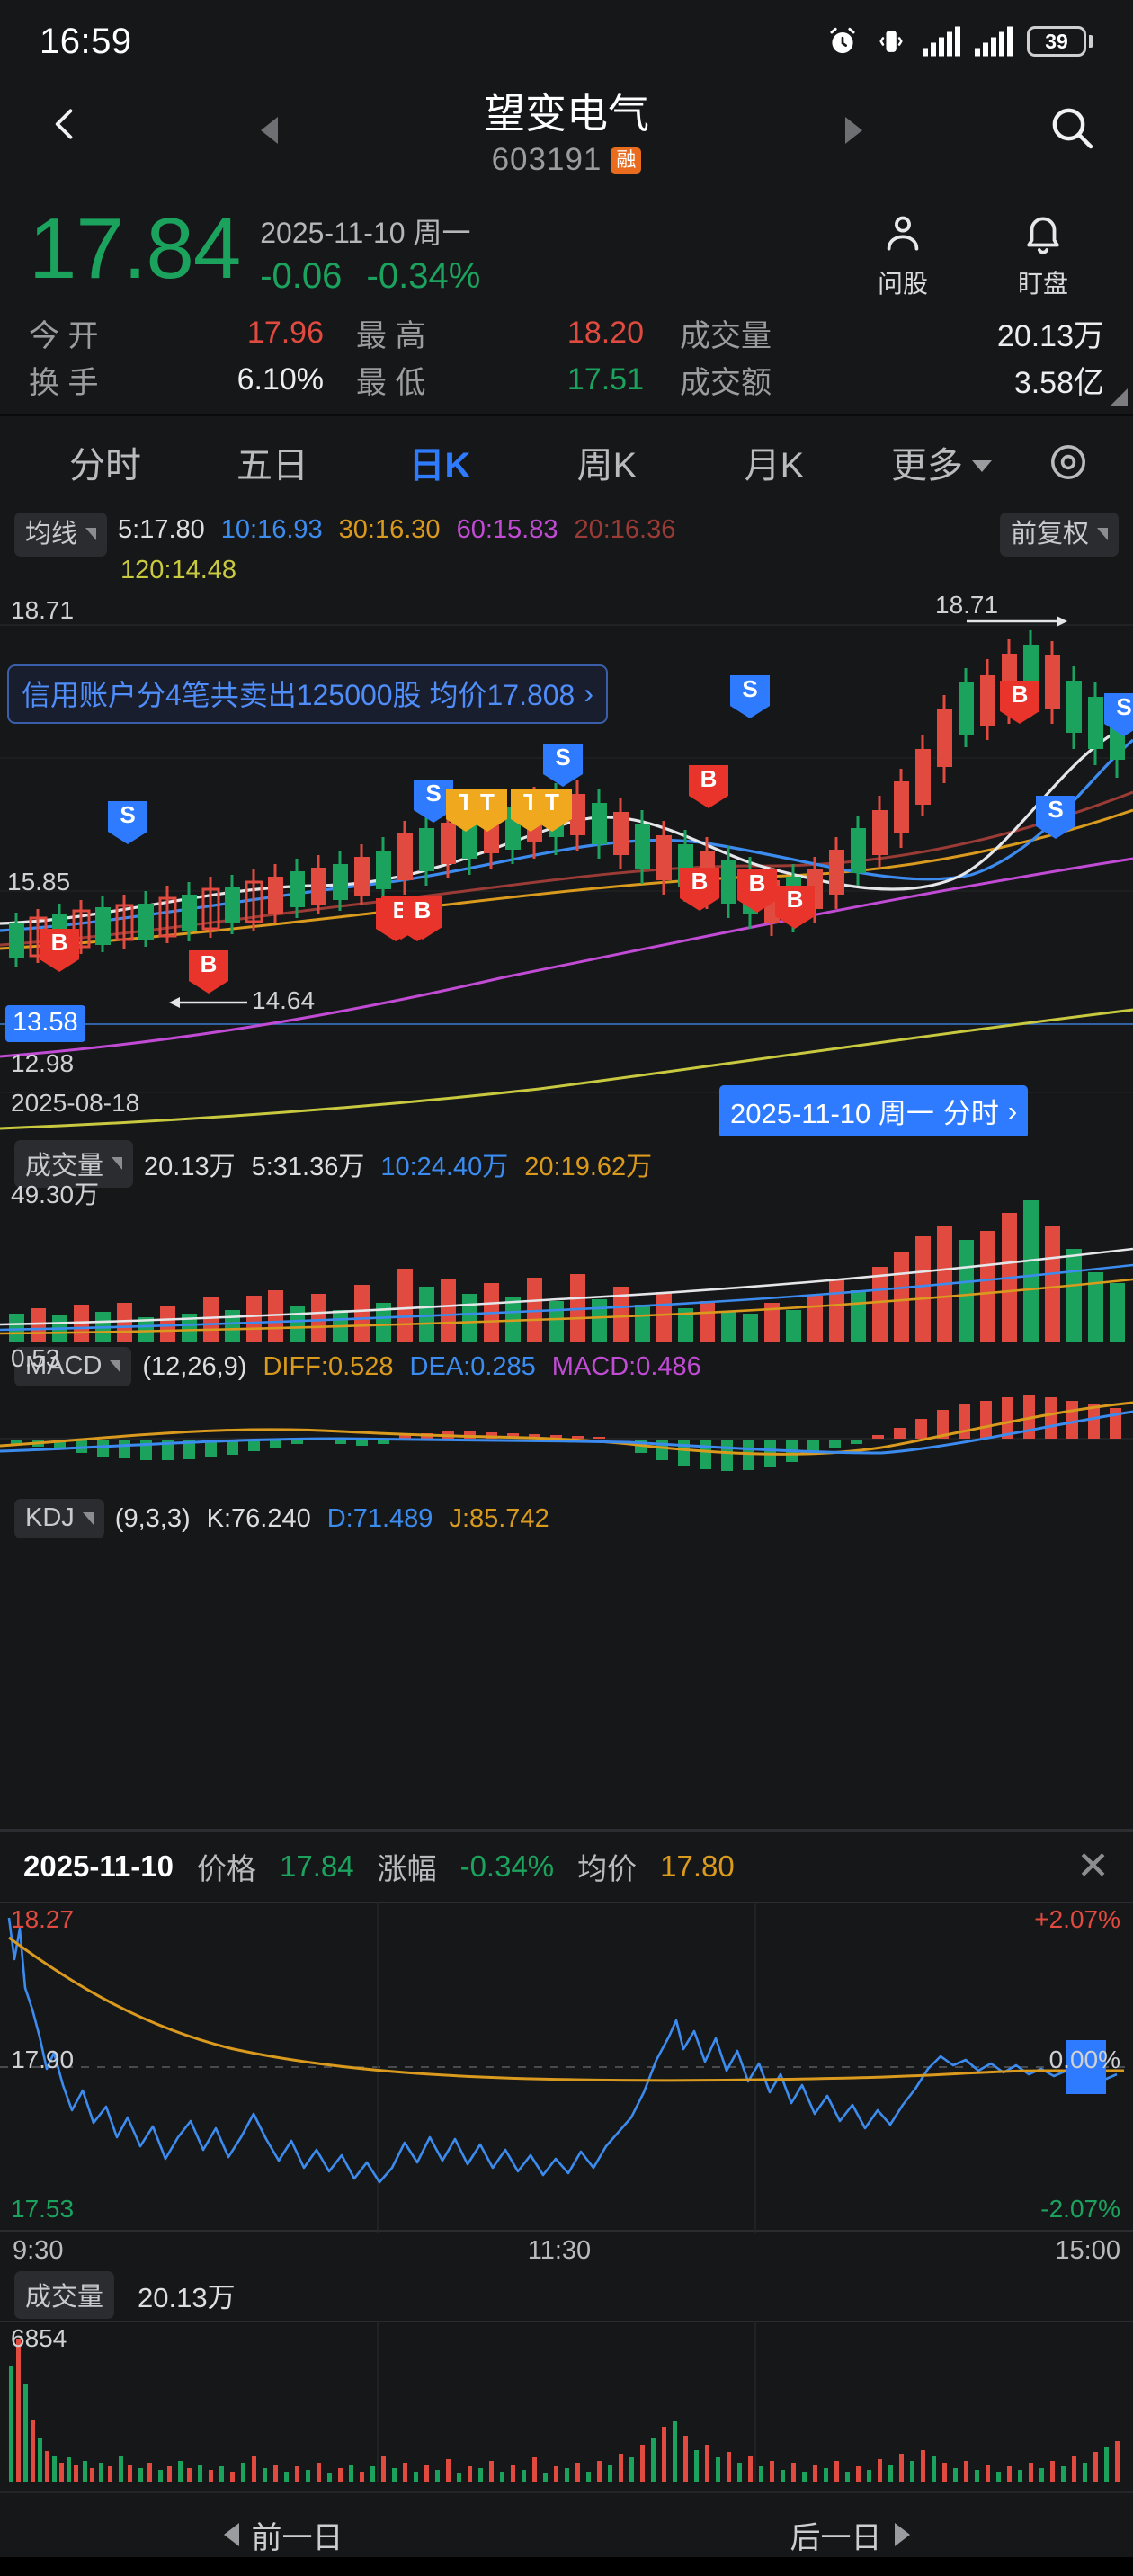 This screenshot has height=2576, width=1133. Describe the element at coordinates (1087, 2251) in the screenshot. I see `time-tick-close: 15:00` at that location.